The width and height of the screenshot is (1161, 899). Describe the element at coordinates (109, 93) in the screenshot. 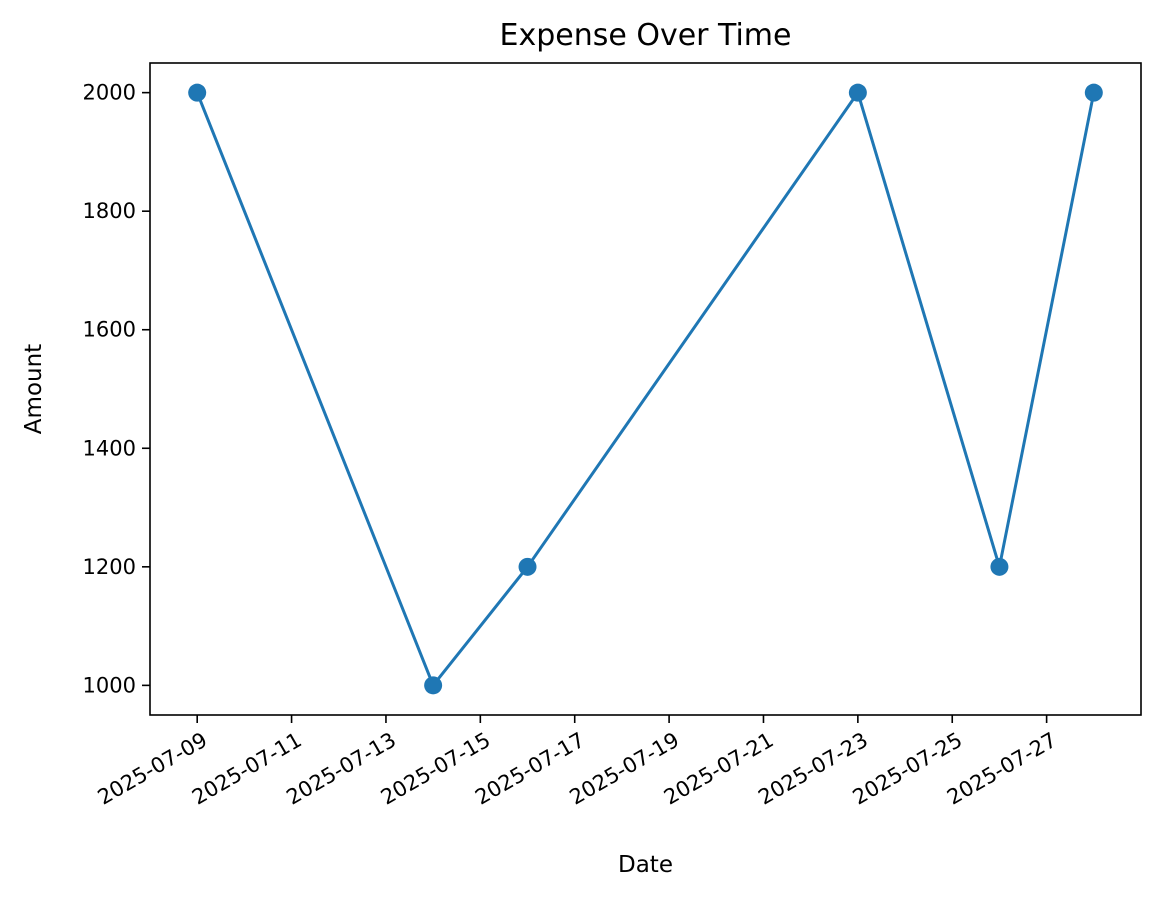

I see `y-tick-label: 2000` at that location.